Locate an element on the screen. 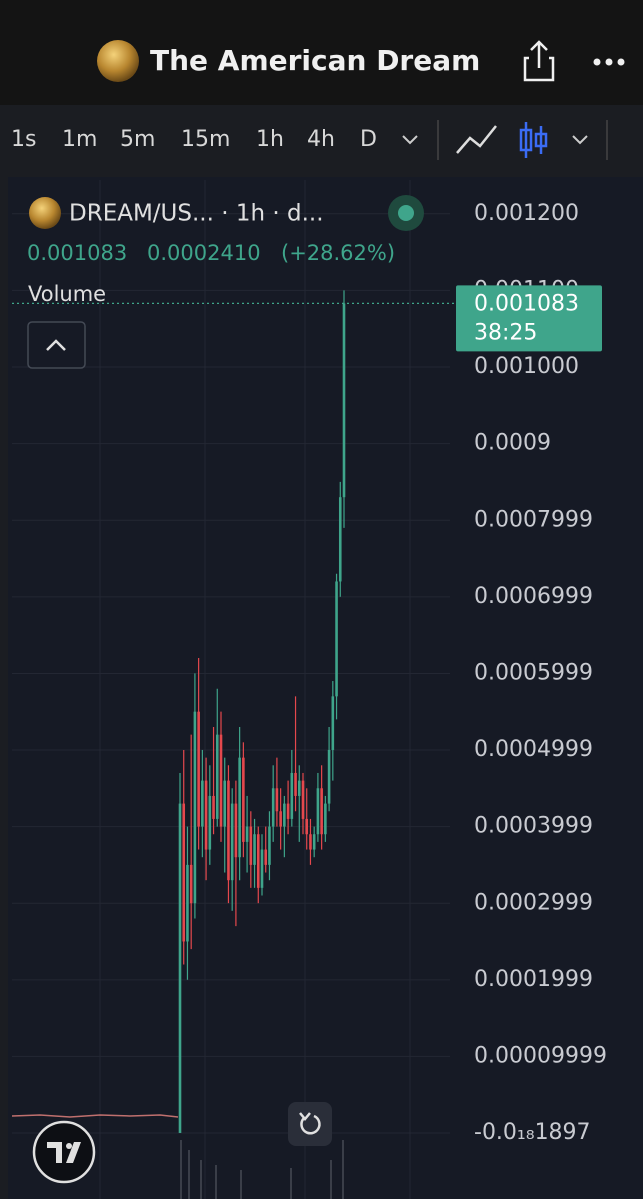  interval-button: 1h is located at coordinates (270, 139).